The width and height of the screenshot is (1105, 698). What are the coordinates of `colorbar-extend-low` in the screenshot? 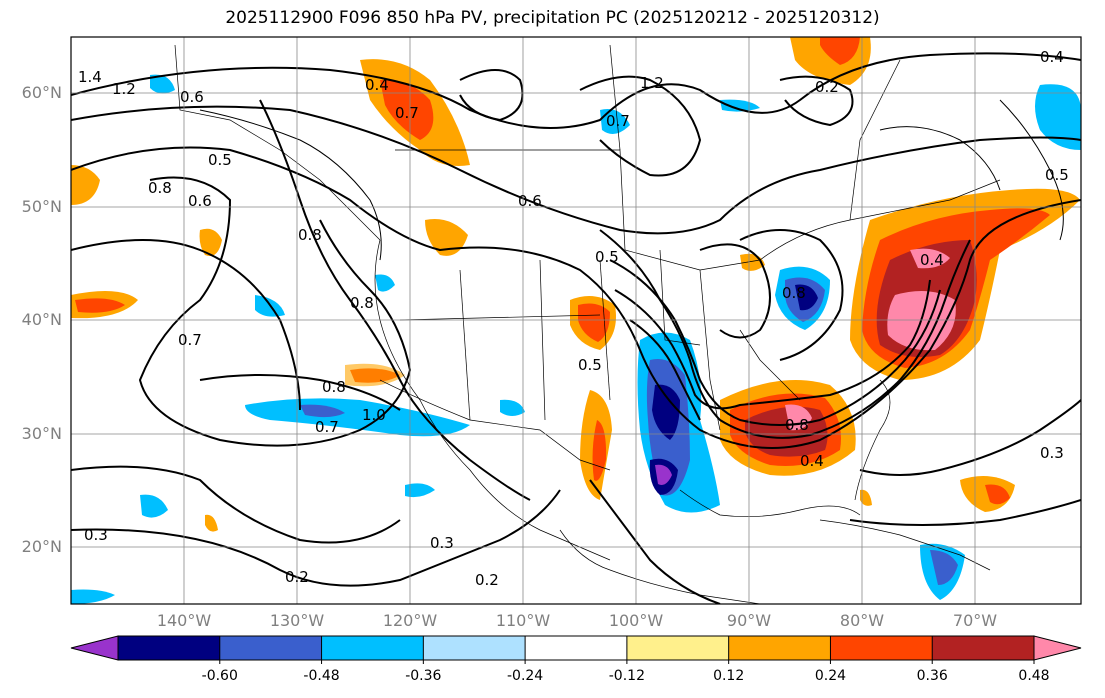 It's located at (94, 648).